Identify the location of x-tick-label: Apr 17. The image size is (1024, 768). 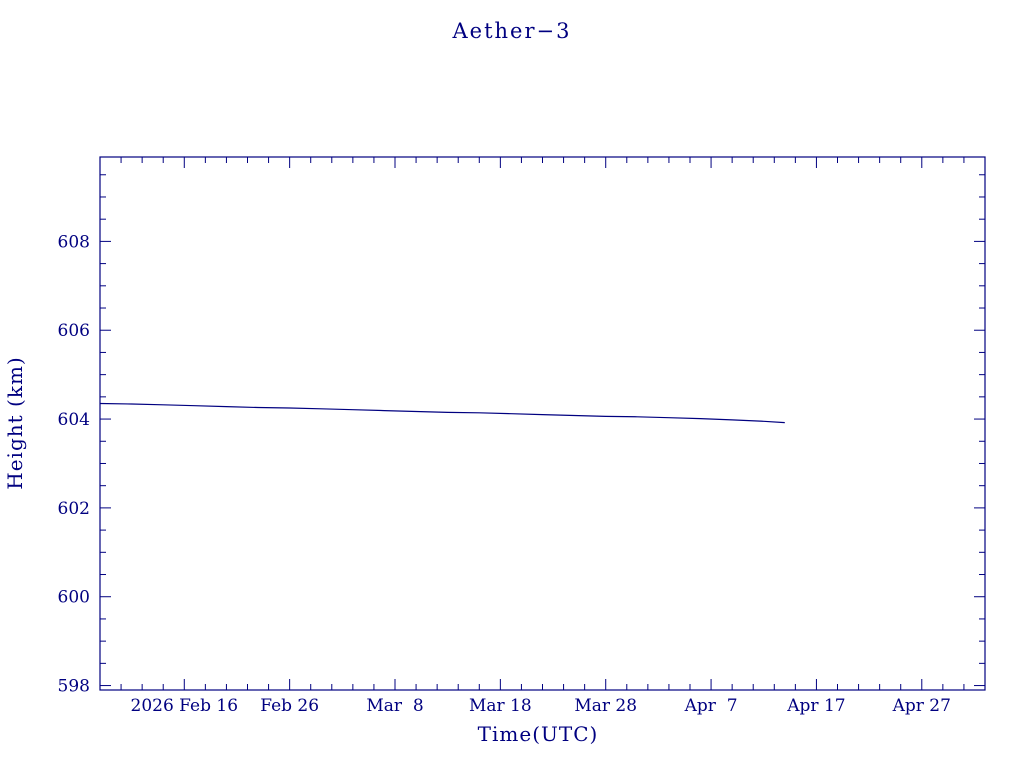
(815, 706).